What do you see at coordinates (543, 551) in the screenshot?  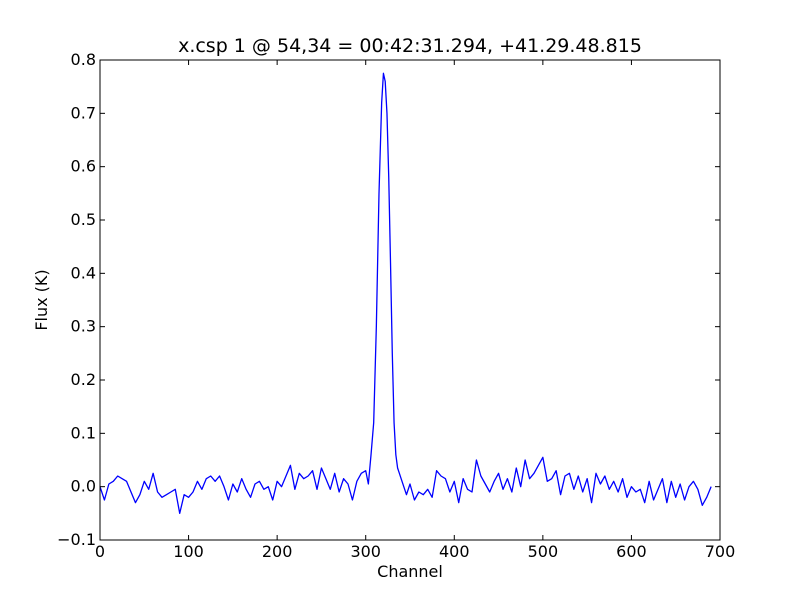 I see `x-tick-label: 500` at bounding box center [543, 551].